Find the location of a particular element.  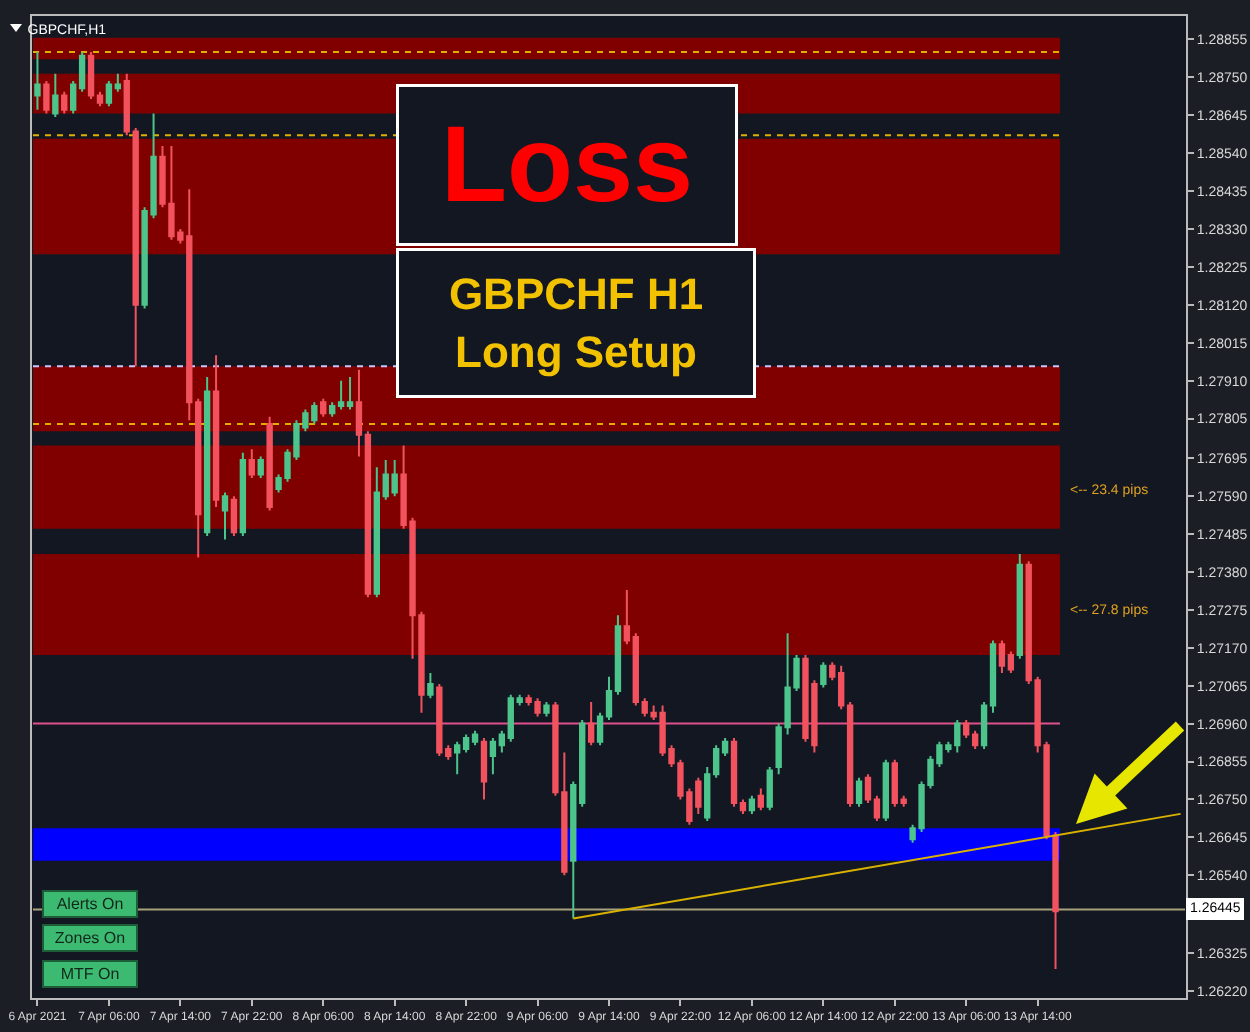

annotation: Alerts On is located at coordinates (90, 904).